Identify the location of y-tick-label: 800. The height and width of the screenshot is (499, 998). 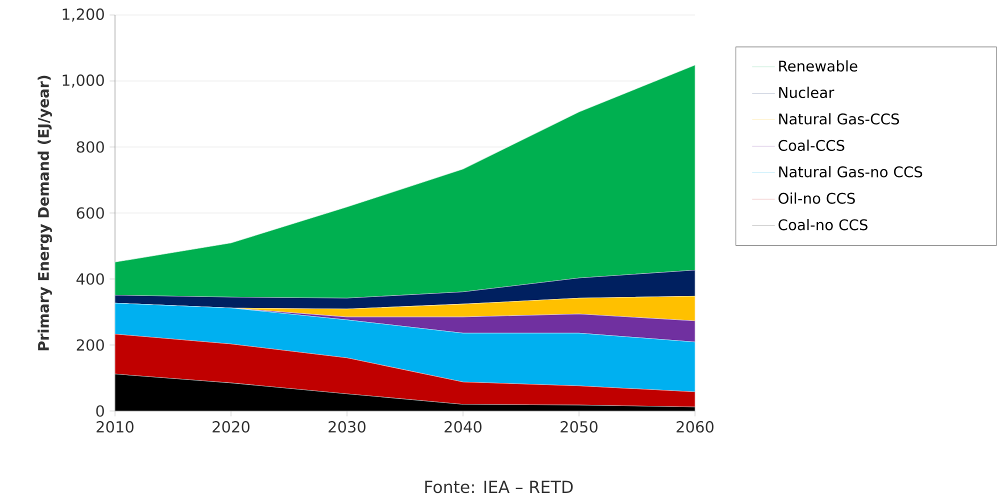
(90, 147).